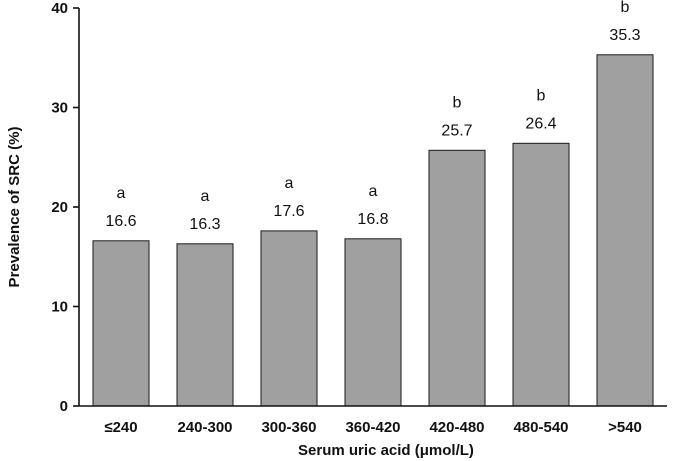  What do you see at coordinates (121, 193) in the screenshot?
I see `group-letter-0: a` at bounding box center [121, 193].